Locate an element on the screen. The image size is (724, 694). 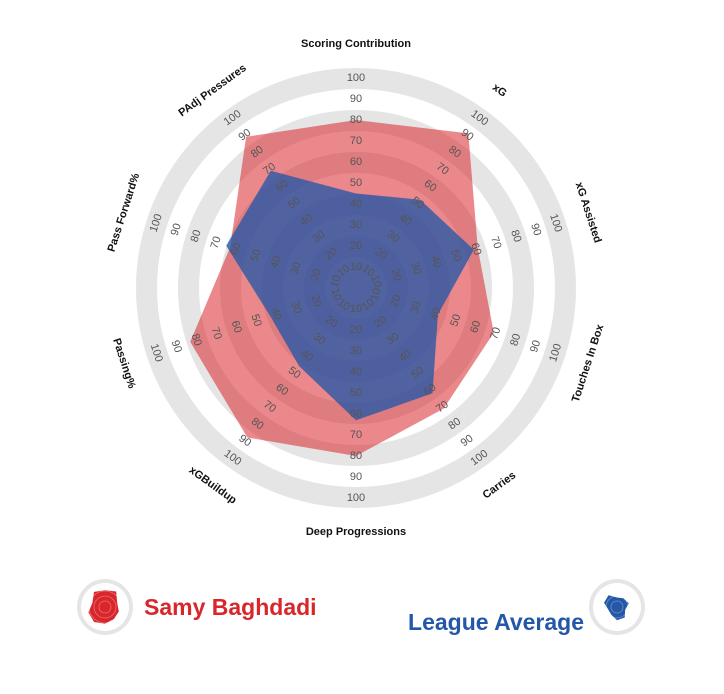
league-radar-icon is located at coordinates (617, 607).